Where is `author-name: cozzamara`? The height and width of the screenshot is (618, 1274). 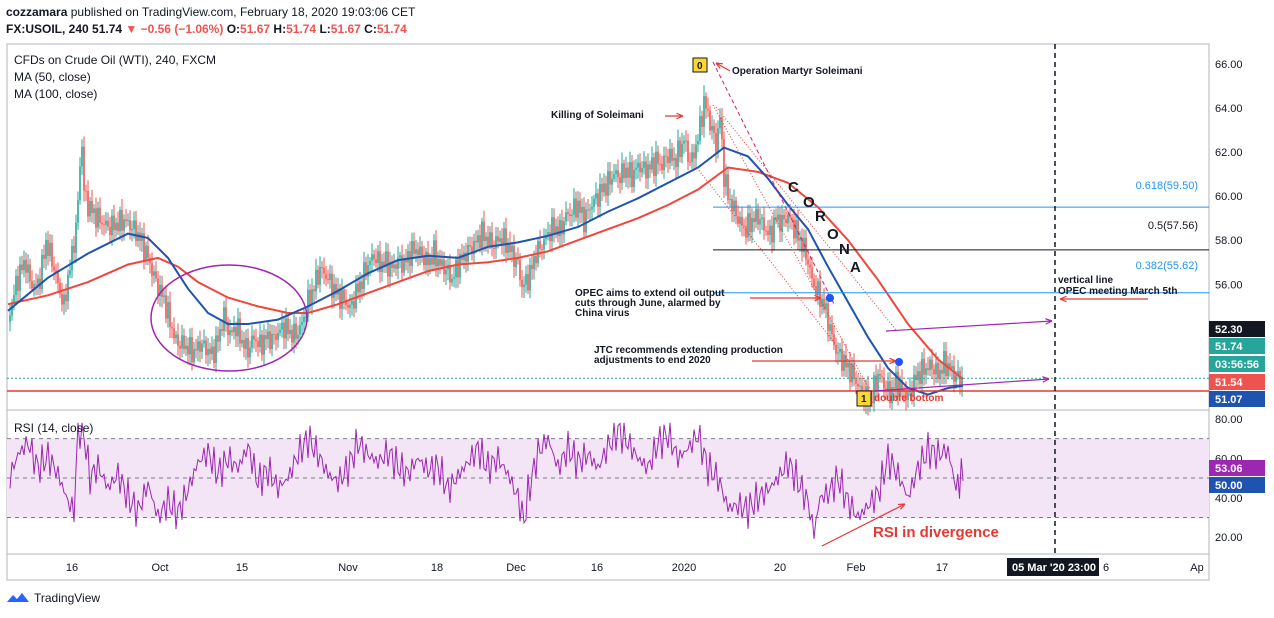 author-name: cozzamara is located at coordinates (37, 12).